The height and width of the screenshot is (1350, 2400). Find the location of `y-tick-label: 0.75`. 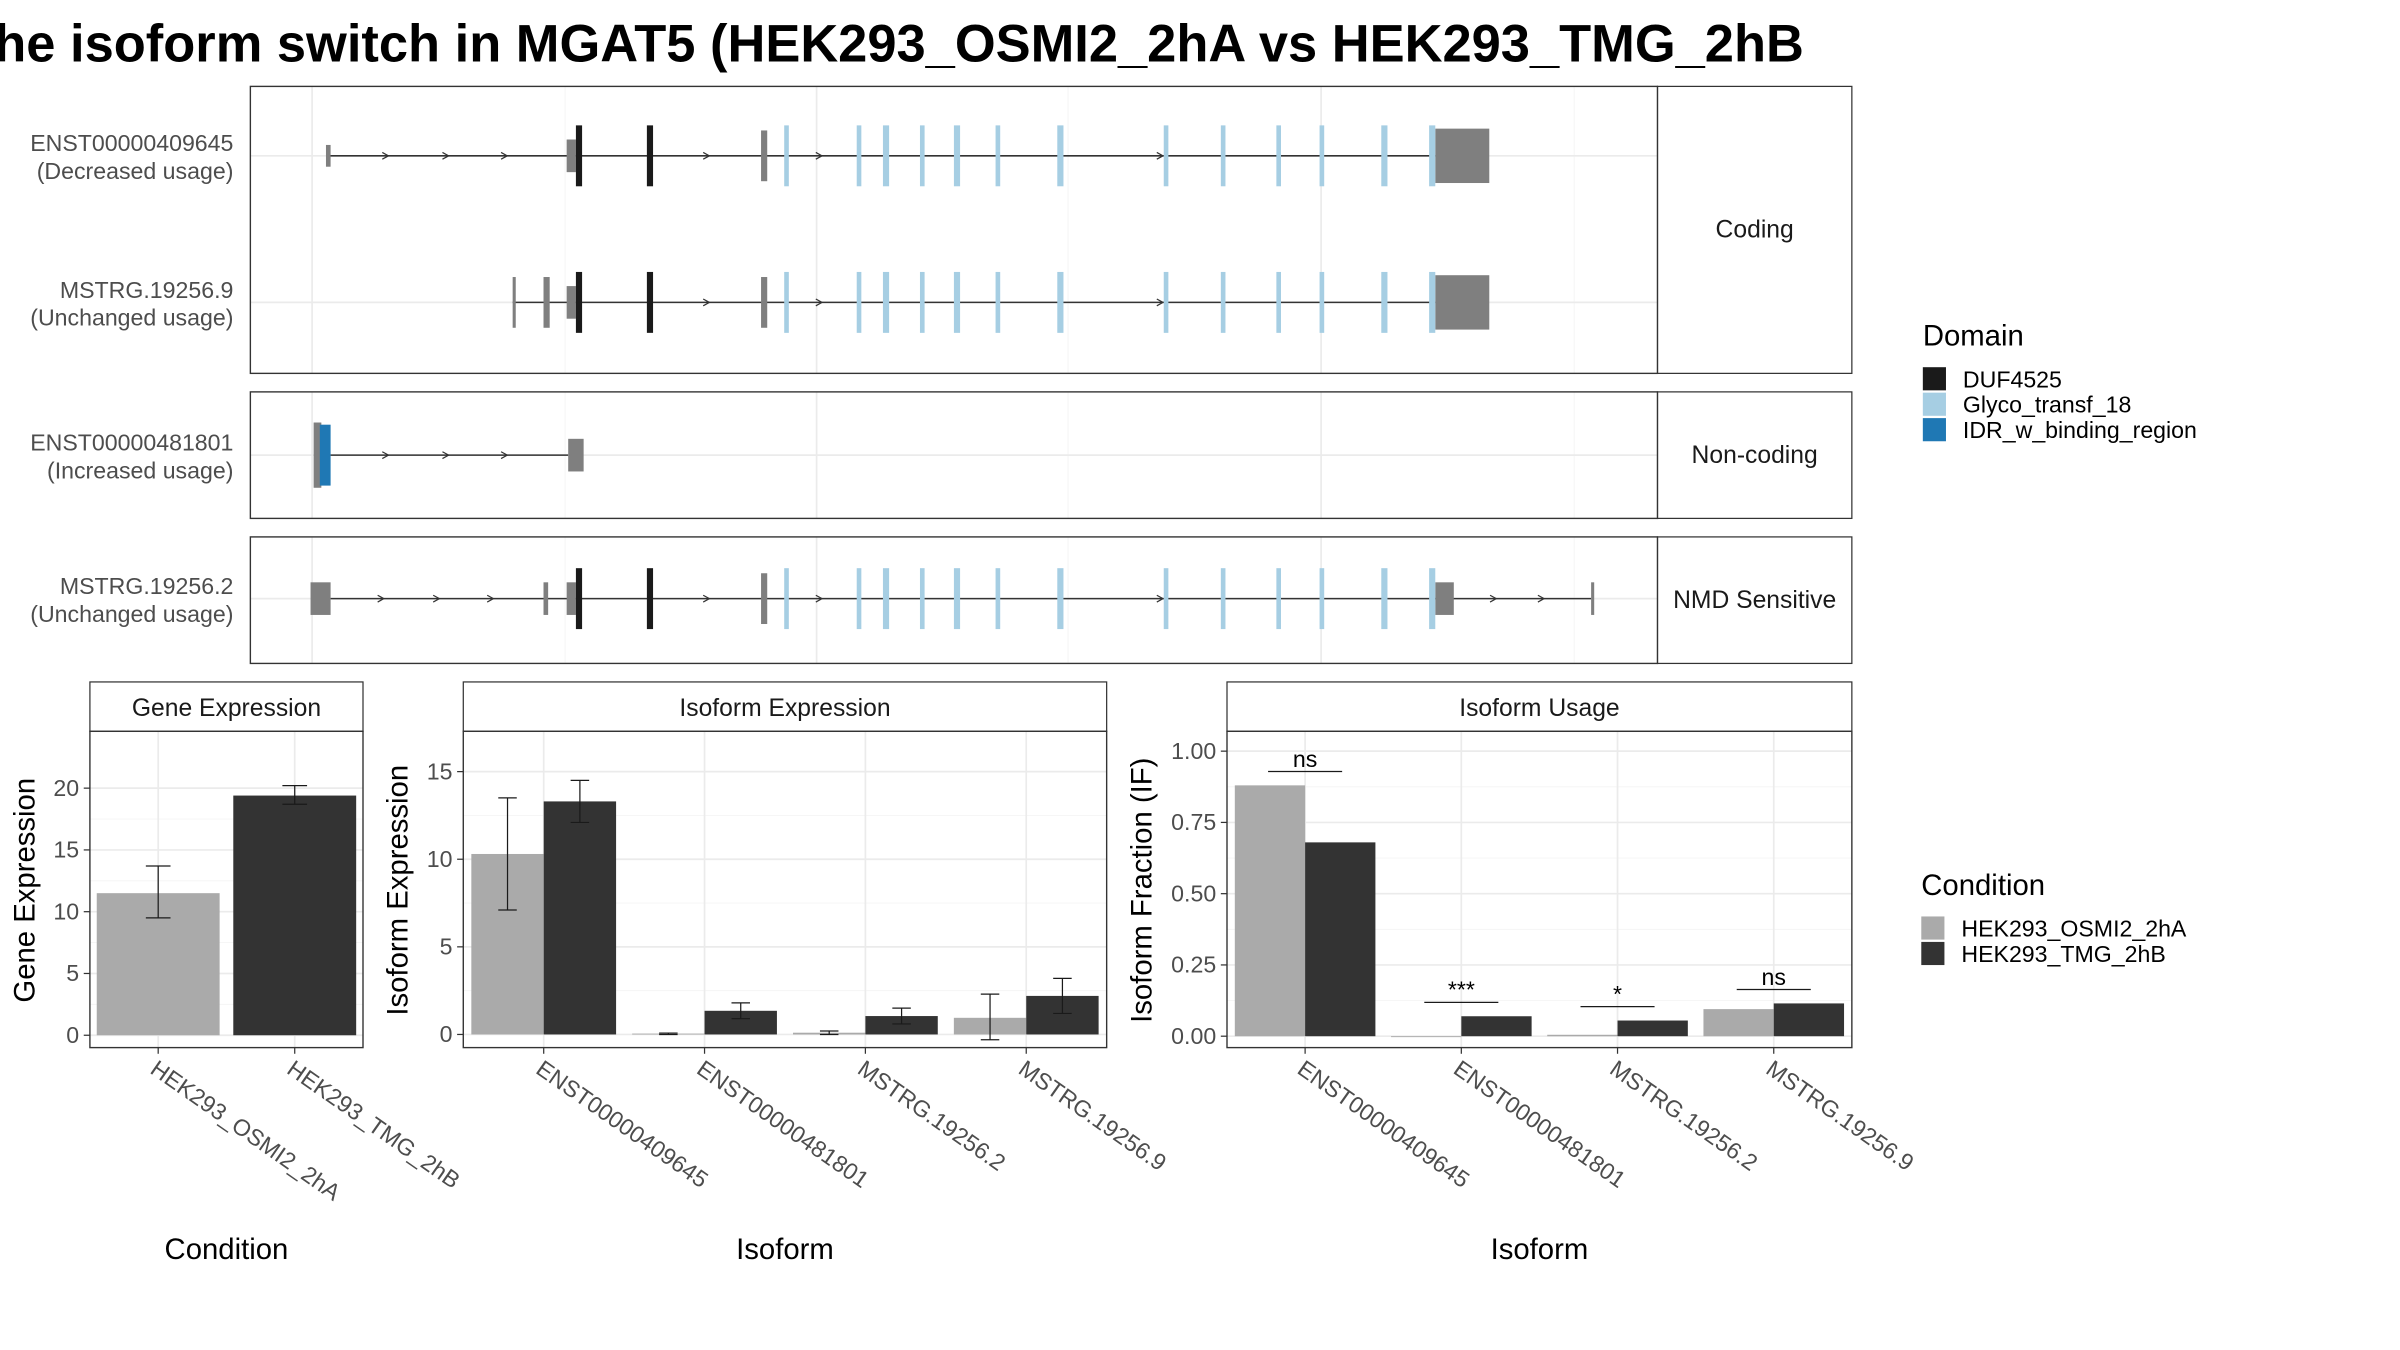

y-tick-label: 0.75 is located at coordinates (1193, 822).